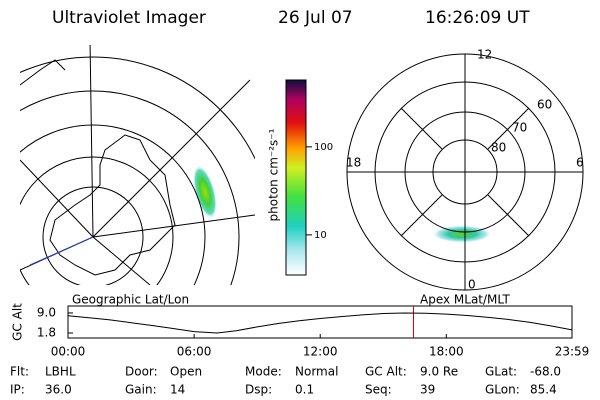 The image size is (600, 400). I want to click on field-value: Open, so click(186, 372).